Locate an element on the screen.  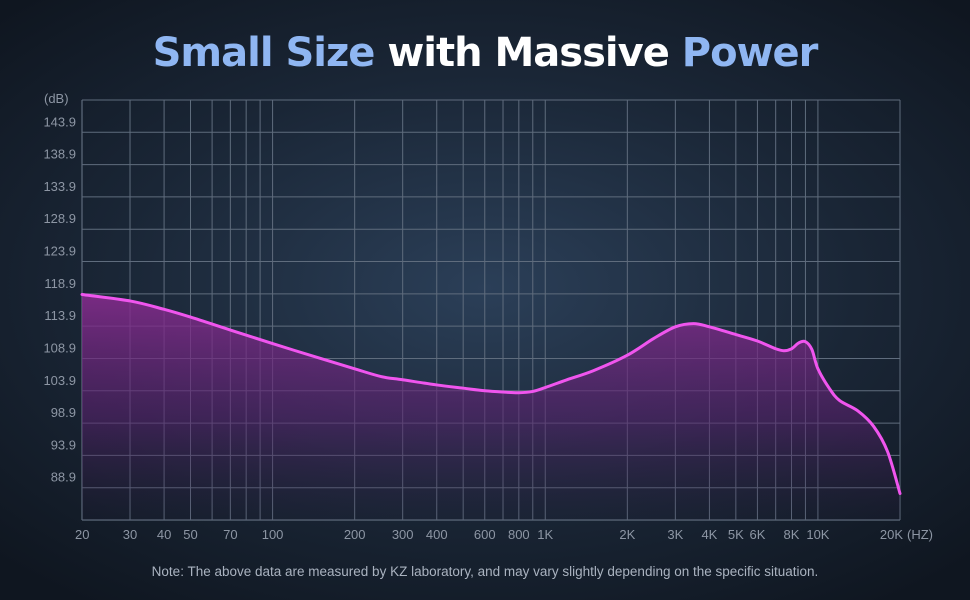
x-tick-label: 6K is located at coordinates (757, 534).